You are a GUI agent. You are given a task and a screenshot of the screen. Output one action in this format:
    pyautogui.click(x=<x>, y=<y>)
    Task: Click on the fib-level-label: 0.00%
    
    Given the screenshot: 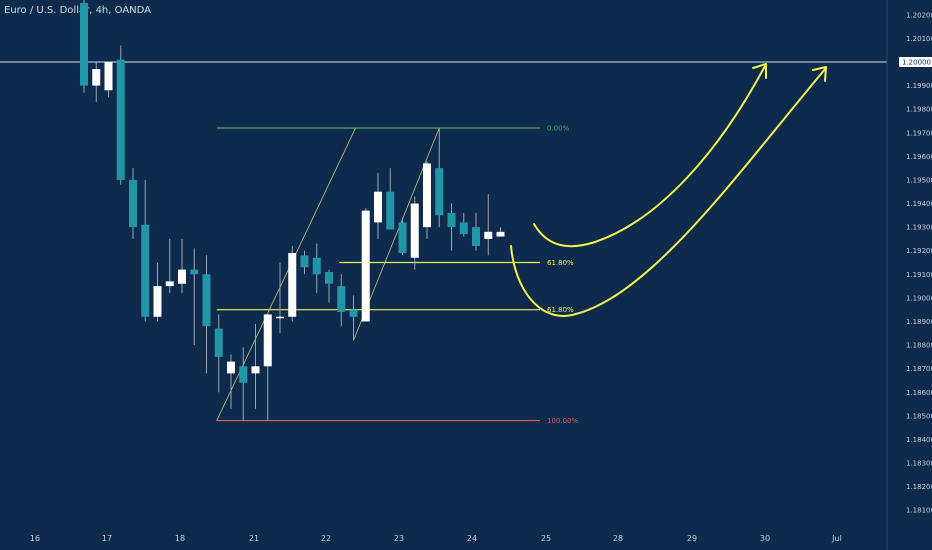 What is the action you would take?
    pyautogui.click(x=558, y=129)
    